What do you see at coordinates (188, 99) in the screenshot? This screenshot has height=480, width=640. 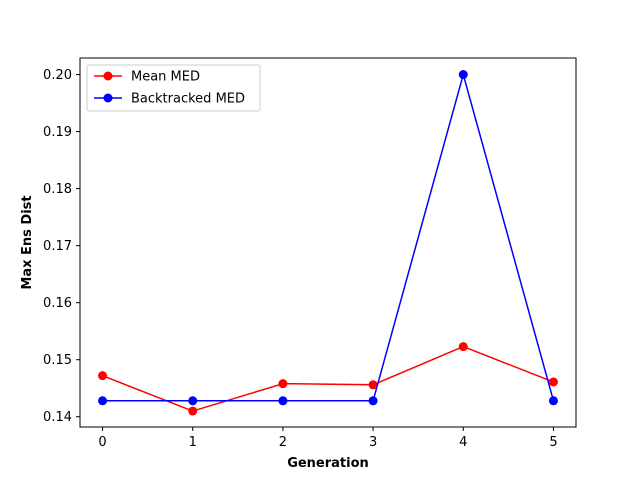 I see `legend-backtracked-med-label: Backtracked MED` at bounding box center [188, 99].